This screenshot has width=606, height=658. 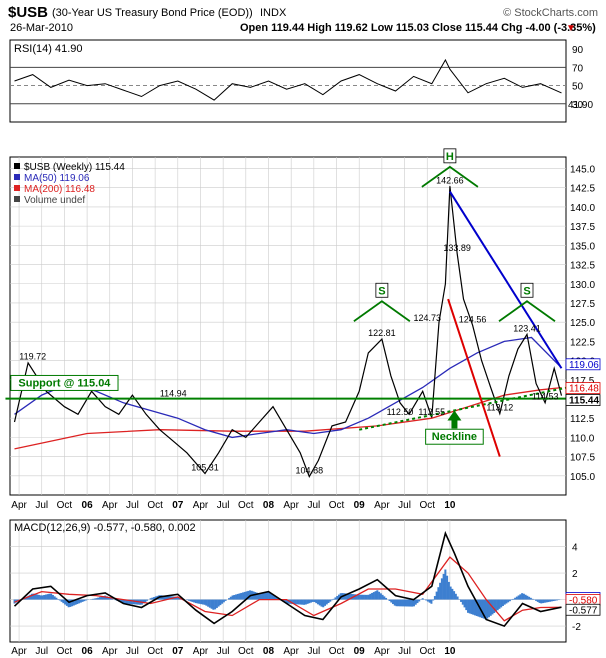 What do you see at coordinates (360, 505) in the screenshot?
I see `price-x-tick-label: 09` at bounding box center [360, 505].